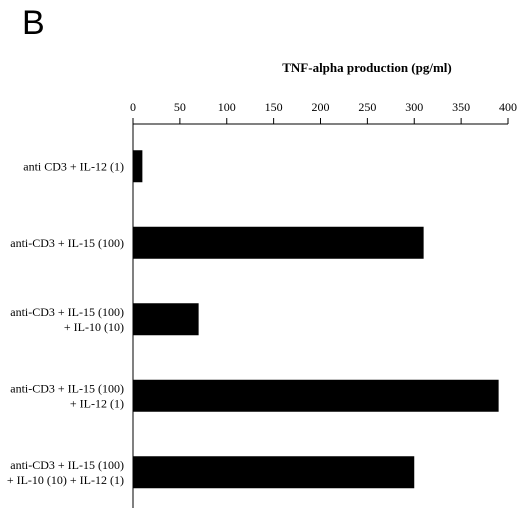 Image resolution: width=520 pixels, height=513 pixels. I want to click on x-tick-label: 100, so click(227, 107).